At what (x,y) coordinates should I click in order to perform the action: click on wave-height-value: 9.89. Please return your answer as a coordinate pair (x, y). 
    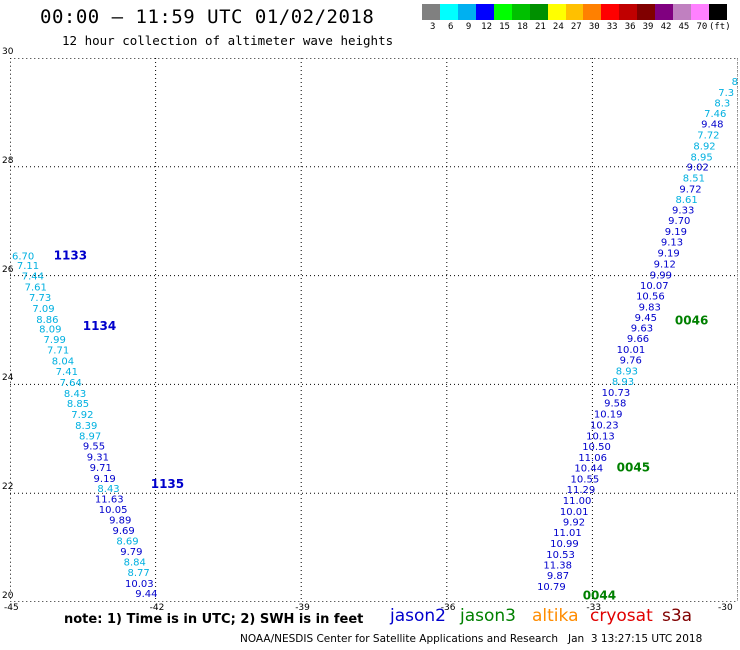
    Looking at the image, I should click on (120, 521).